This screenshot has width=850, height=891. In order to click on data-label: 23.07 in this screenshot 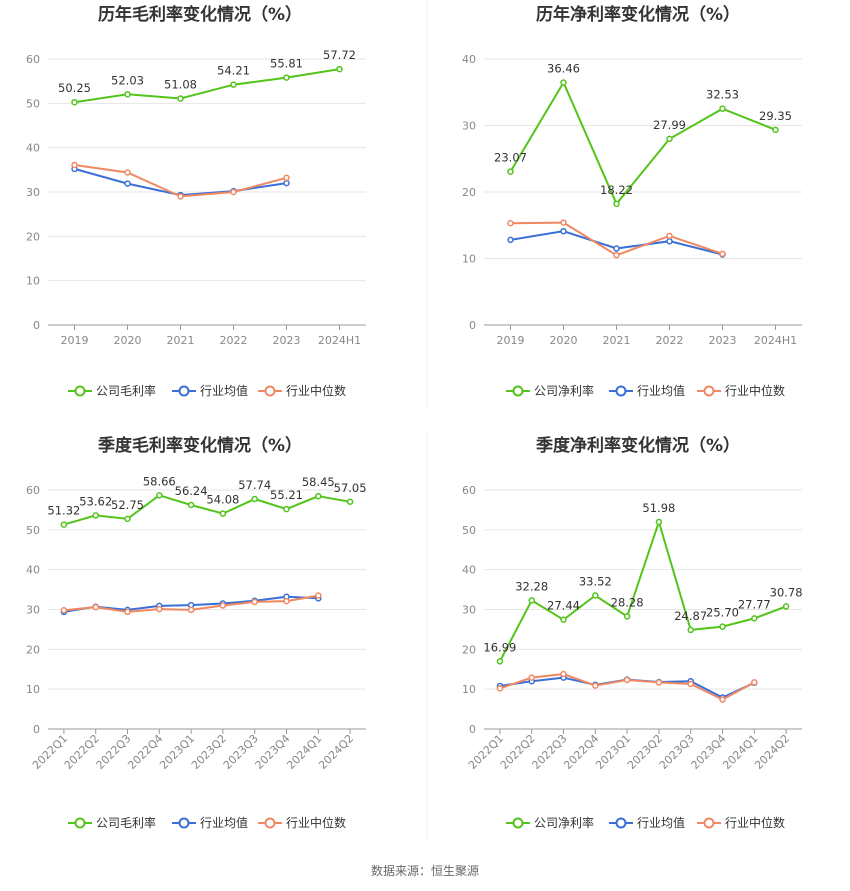, I will do `click(510, 158)`.